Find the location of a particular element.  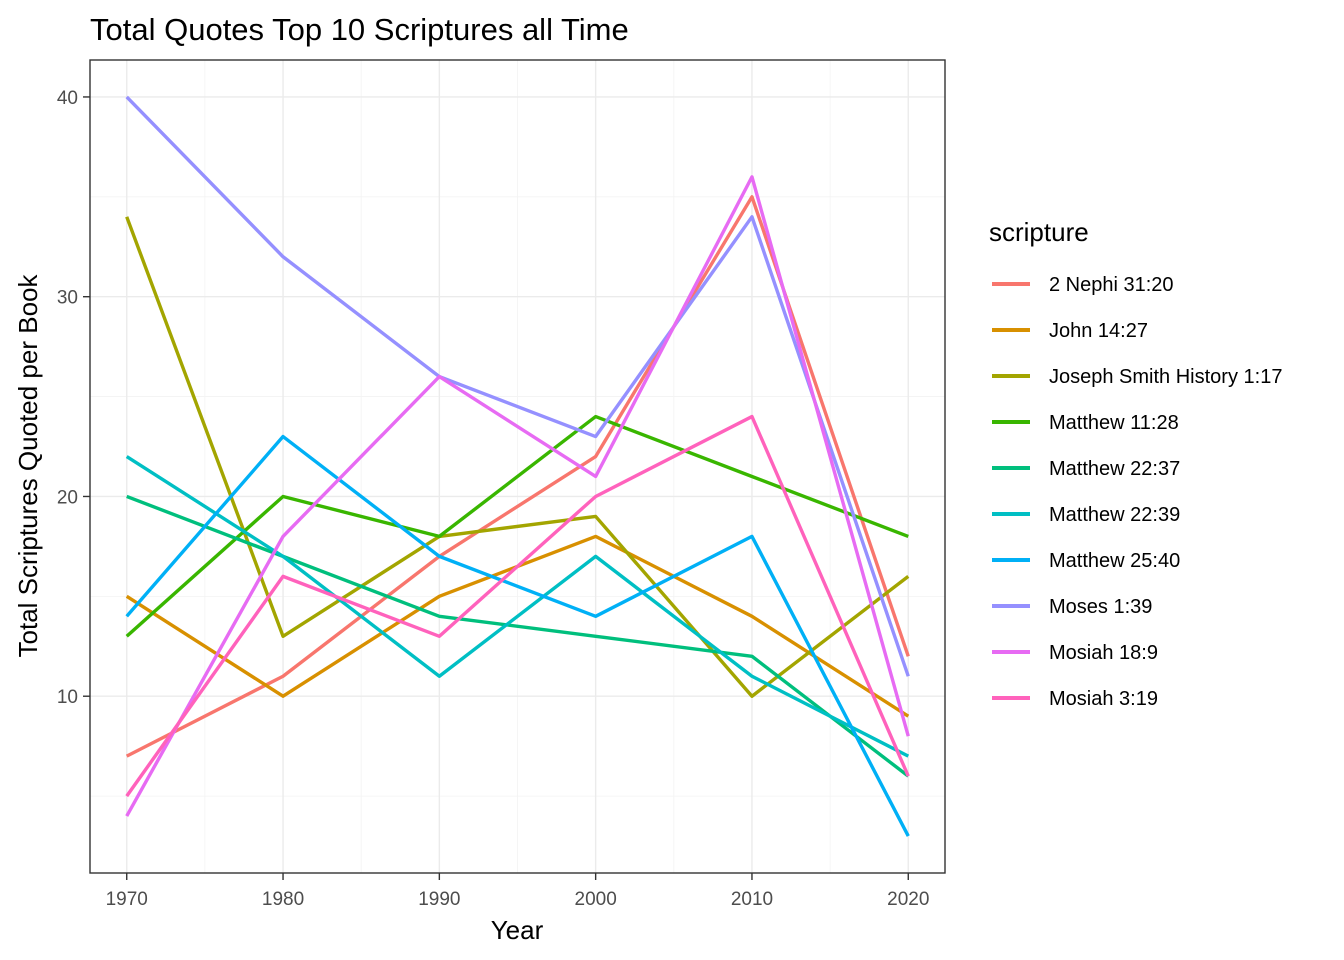

legend-item: 2 Nephi 31:20 is located at coordinates (1083, 285).